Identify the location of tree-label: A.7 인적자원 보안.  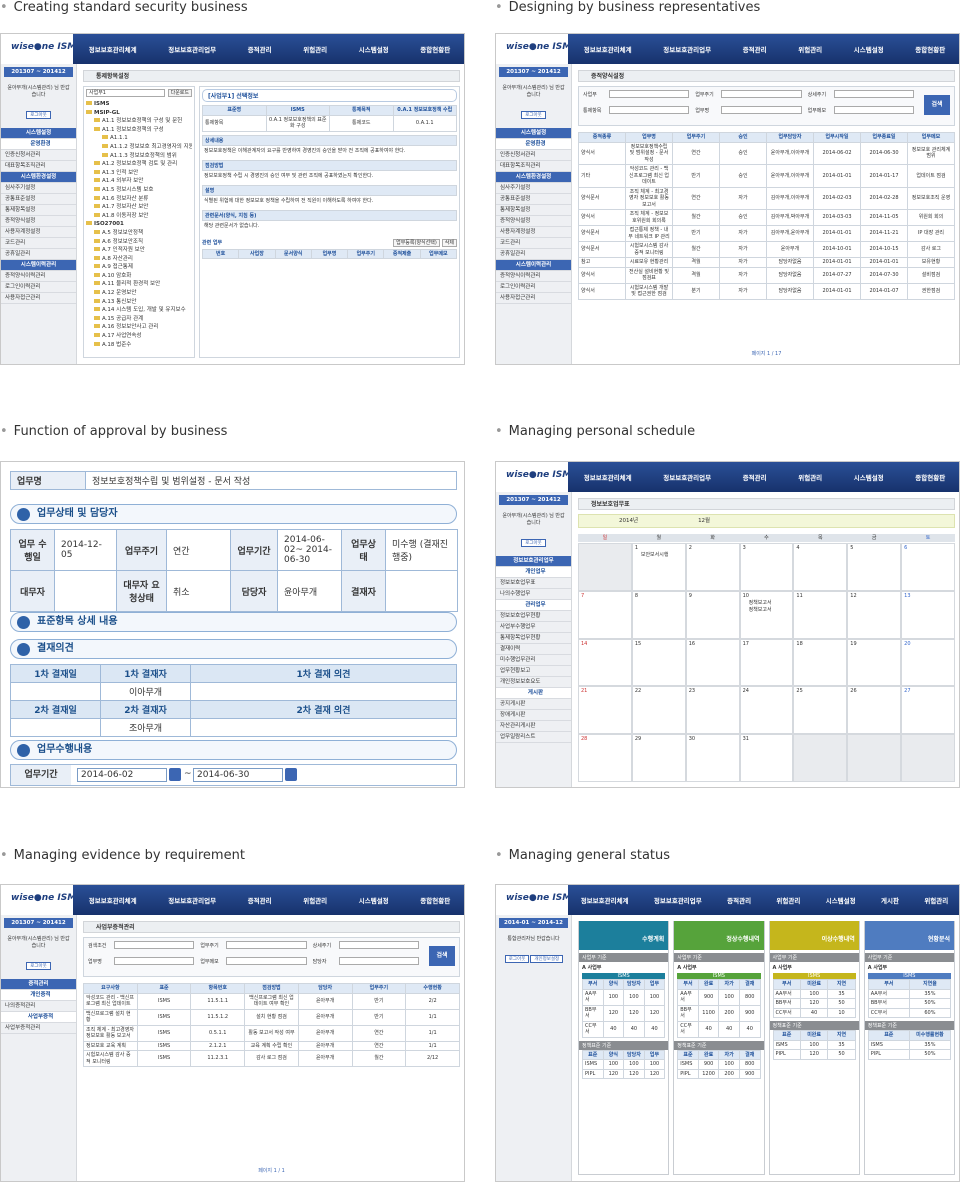
(123, 250).